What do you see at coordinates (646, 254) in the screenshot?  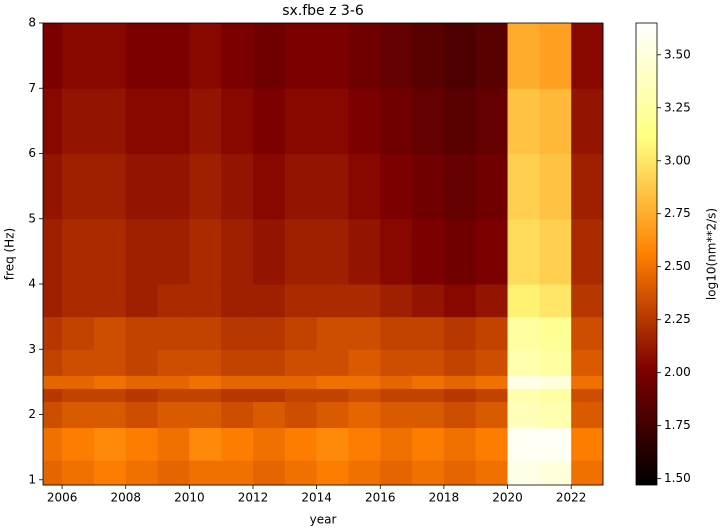 I see `colorbar` at bounding box center [646, 254].